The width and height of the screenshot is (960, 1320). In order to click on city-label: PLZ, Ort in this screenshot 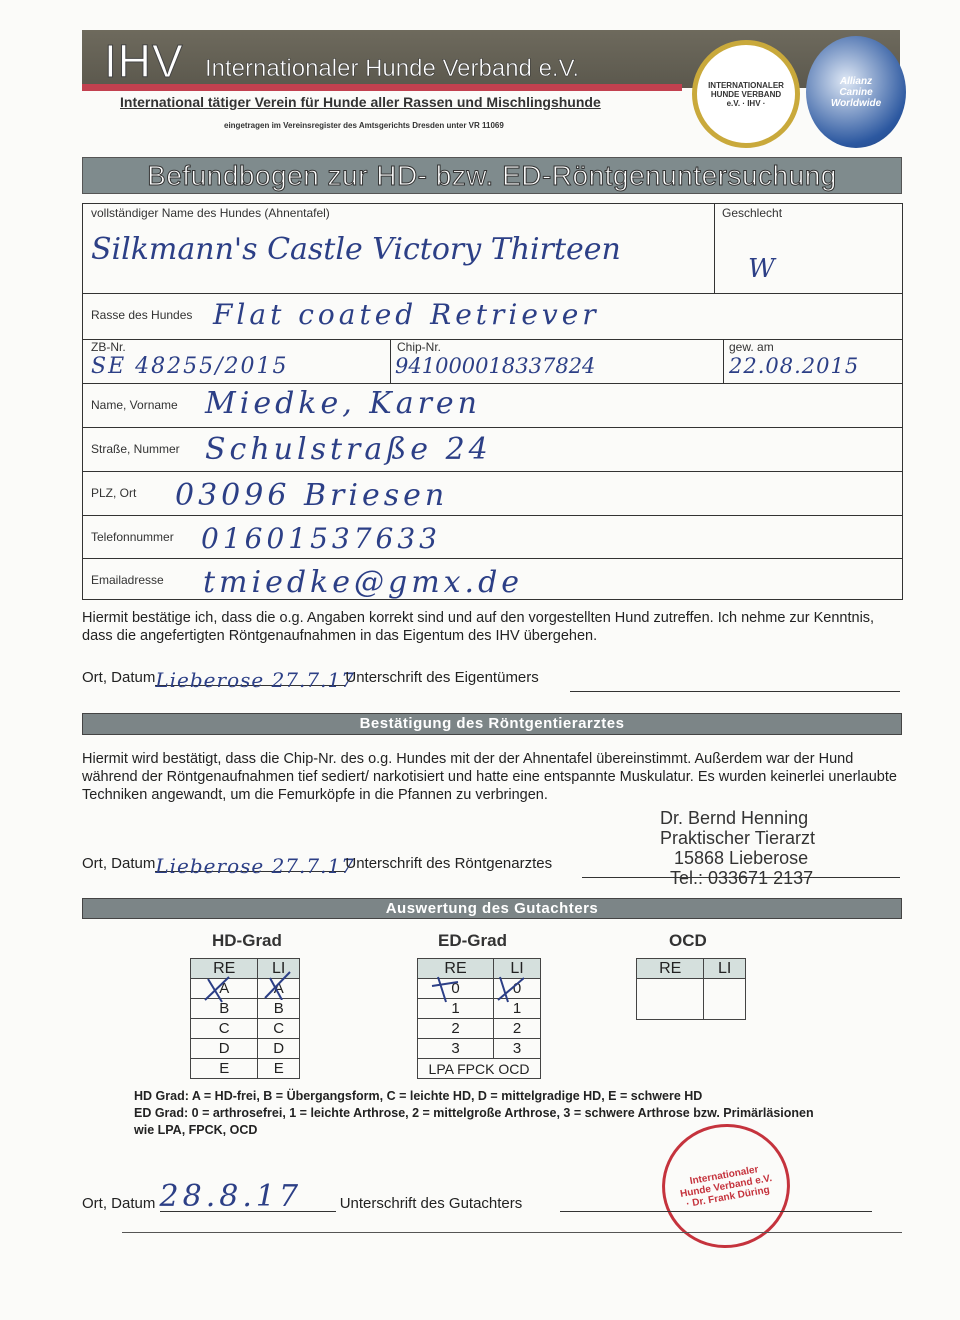, I will do `click(114, 493)`.